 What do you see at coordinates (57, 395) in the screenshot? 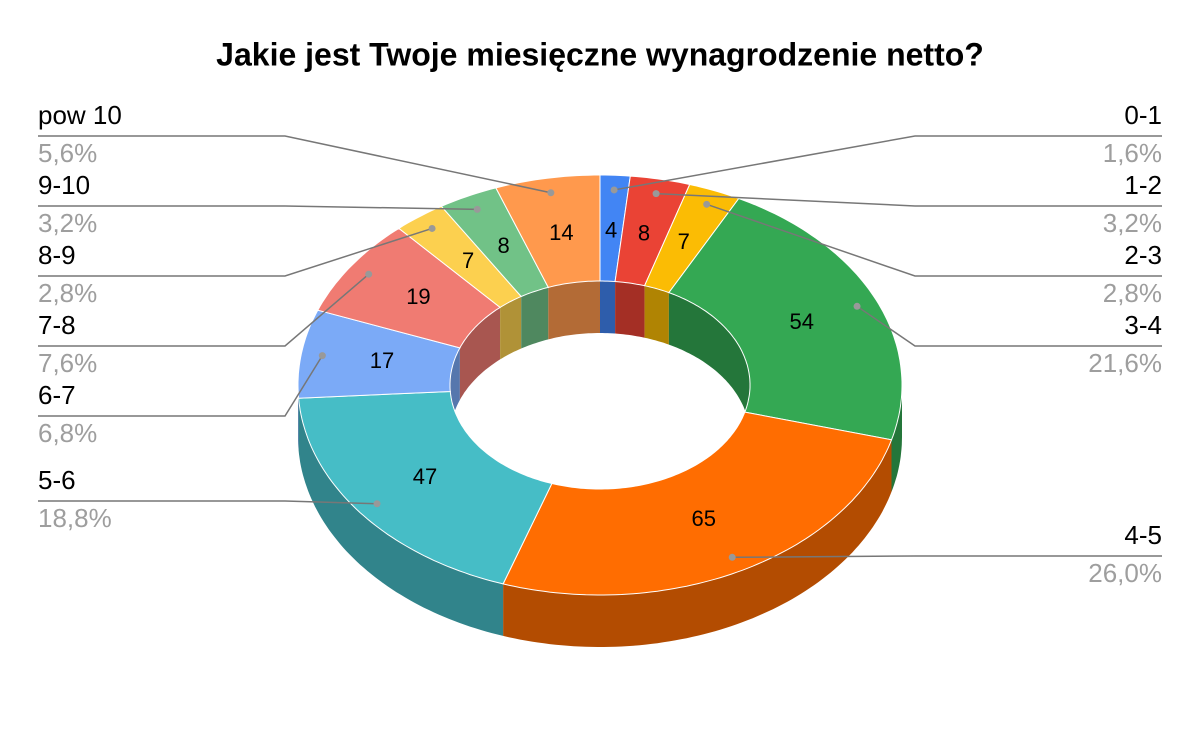
I see `category-label: 6-7` at bounding box center [57, 395].